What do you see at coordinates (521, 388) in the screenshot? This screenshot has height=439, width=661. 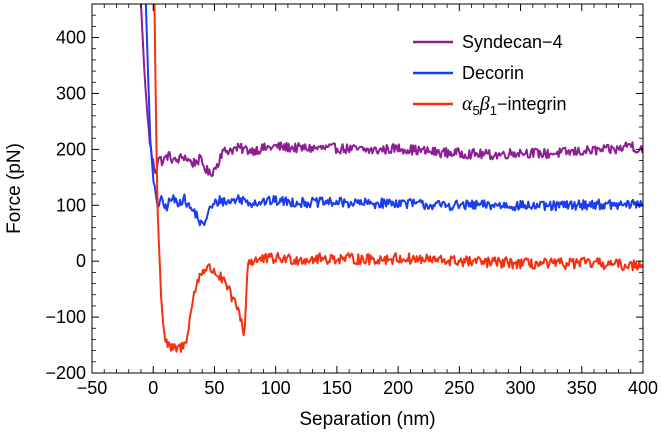 I see `x-tick-label: 300` at bounding box center [521, 388].